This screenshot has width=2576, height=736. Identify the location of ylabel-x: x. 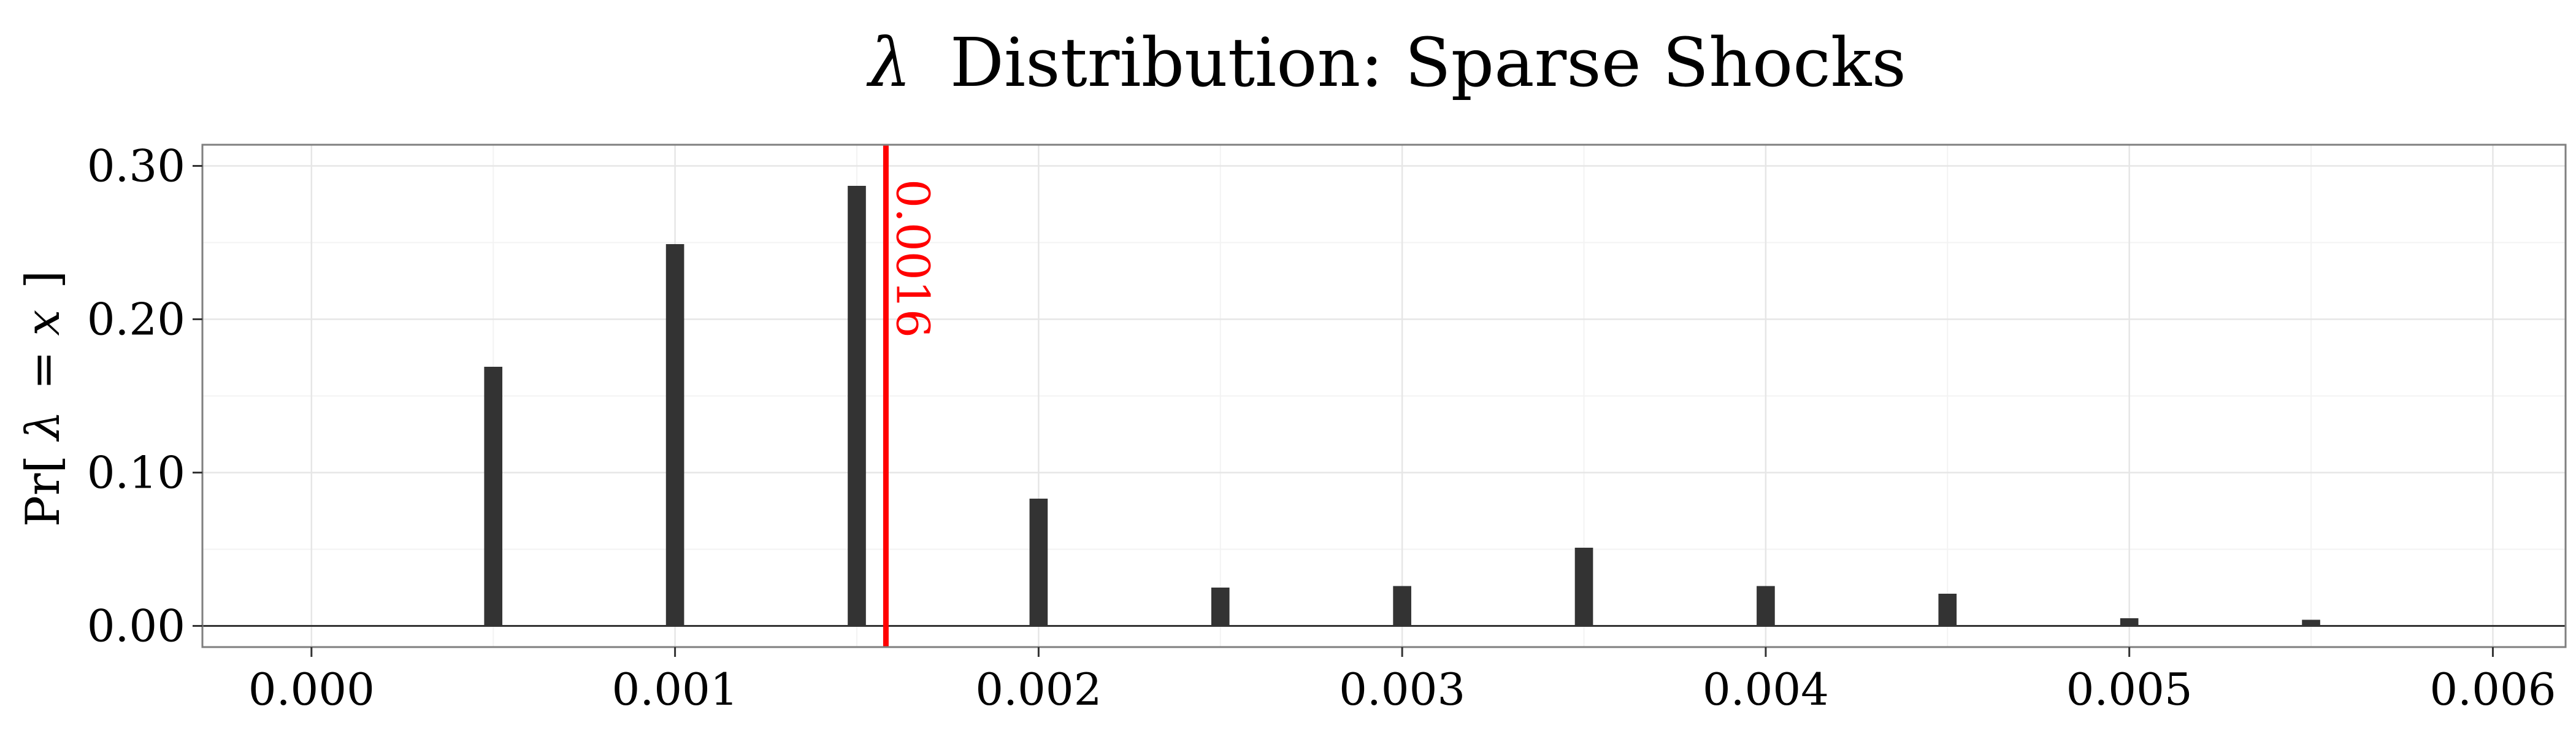
(42, 323).